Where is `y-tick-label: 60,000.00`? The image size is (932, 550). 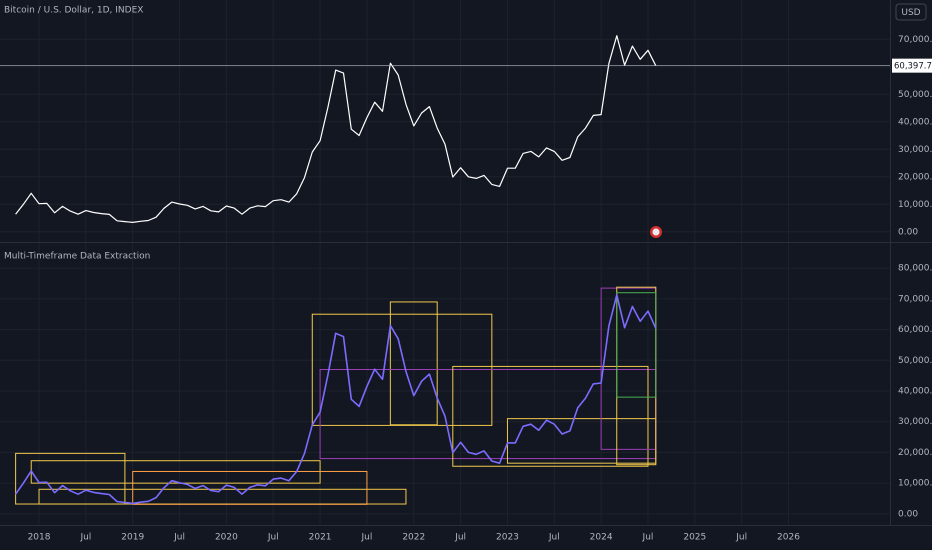 y-tick-label: 60,000.00 is located at coordinates (915, 330).